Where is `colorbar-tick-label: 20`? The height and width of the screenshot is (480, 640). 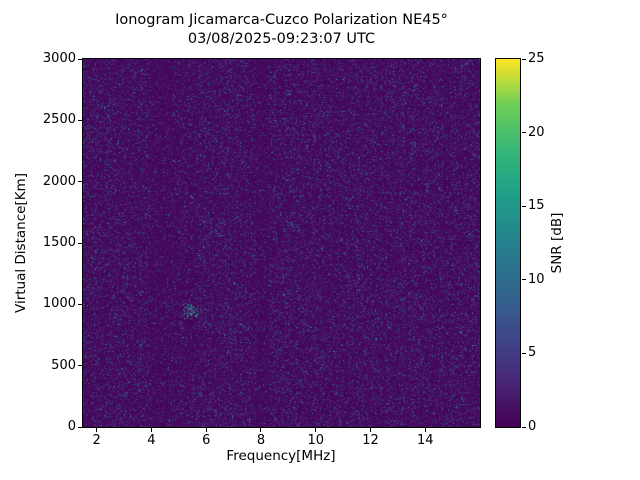
colorbar-tick-label: 20 is located at coordinates (536, 132).